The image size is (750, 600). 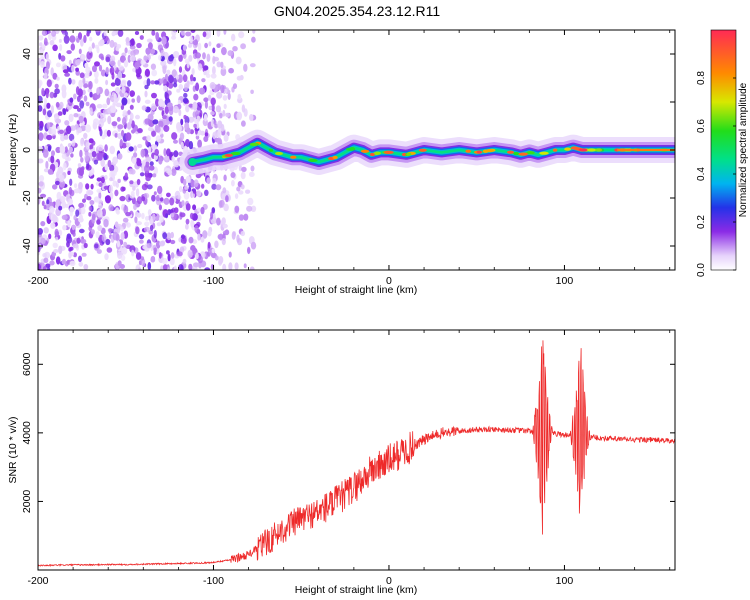 What do you see at coordinates (701, 270) in the screenshot?
I see `colorbar-tick-label: 0.0` at bounding box center [701, 270].